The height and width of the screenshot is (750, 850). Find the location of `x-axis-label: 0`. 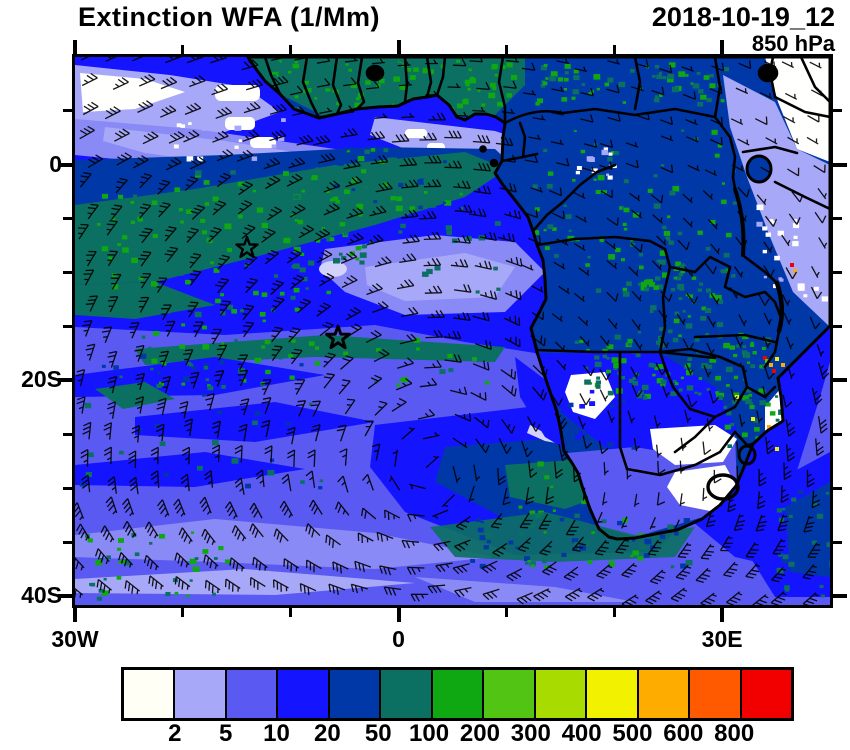

x-axis-label: 0 is located at coordinates (398, 639).